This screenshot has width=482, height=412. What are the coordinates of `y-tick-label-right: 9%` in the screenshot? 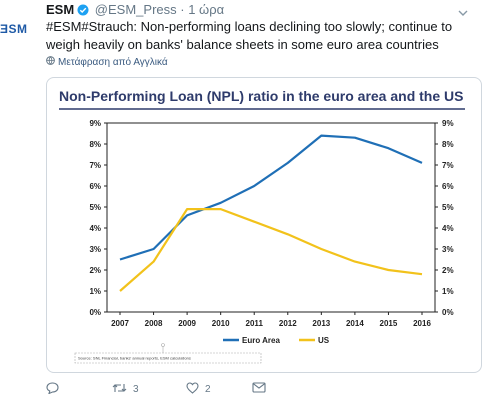 It's located at (448, 123).